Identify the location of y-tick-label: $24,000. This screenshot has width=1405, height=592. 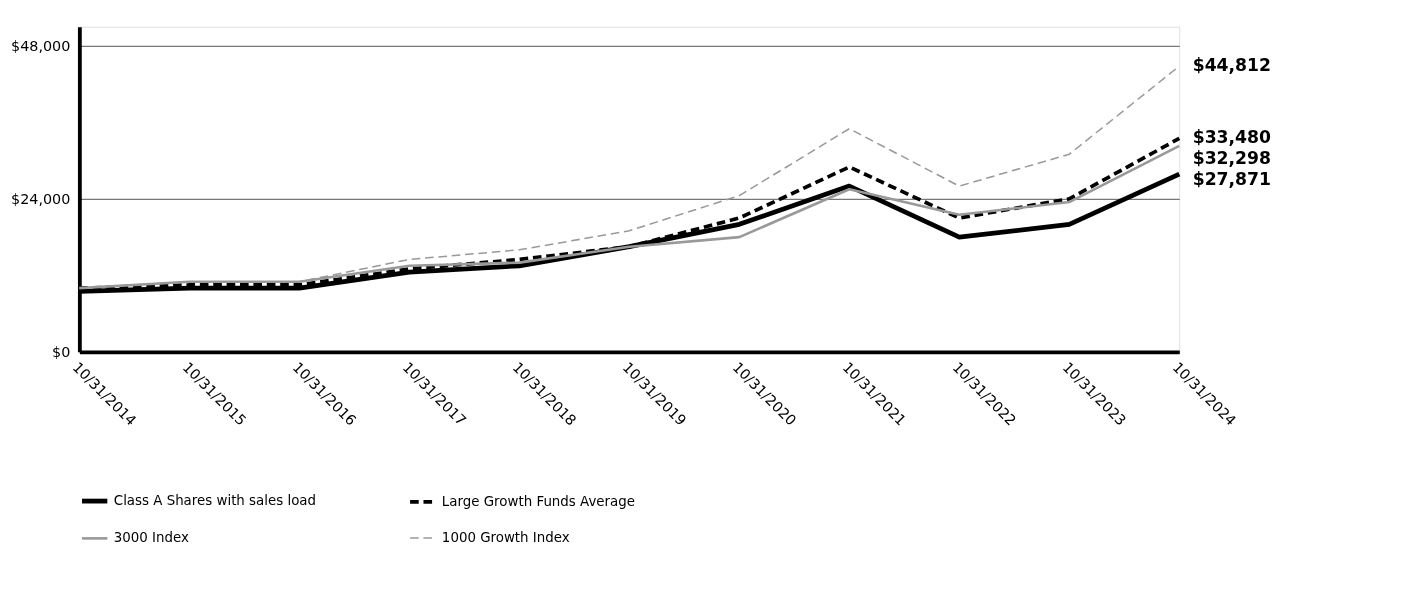
(41, 199).